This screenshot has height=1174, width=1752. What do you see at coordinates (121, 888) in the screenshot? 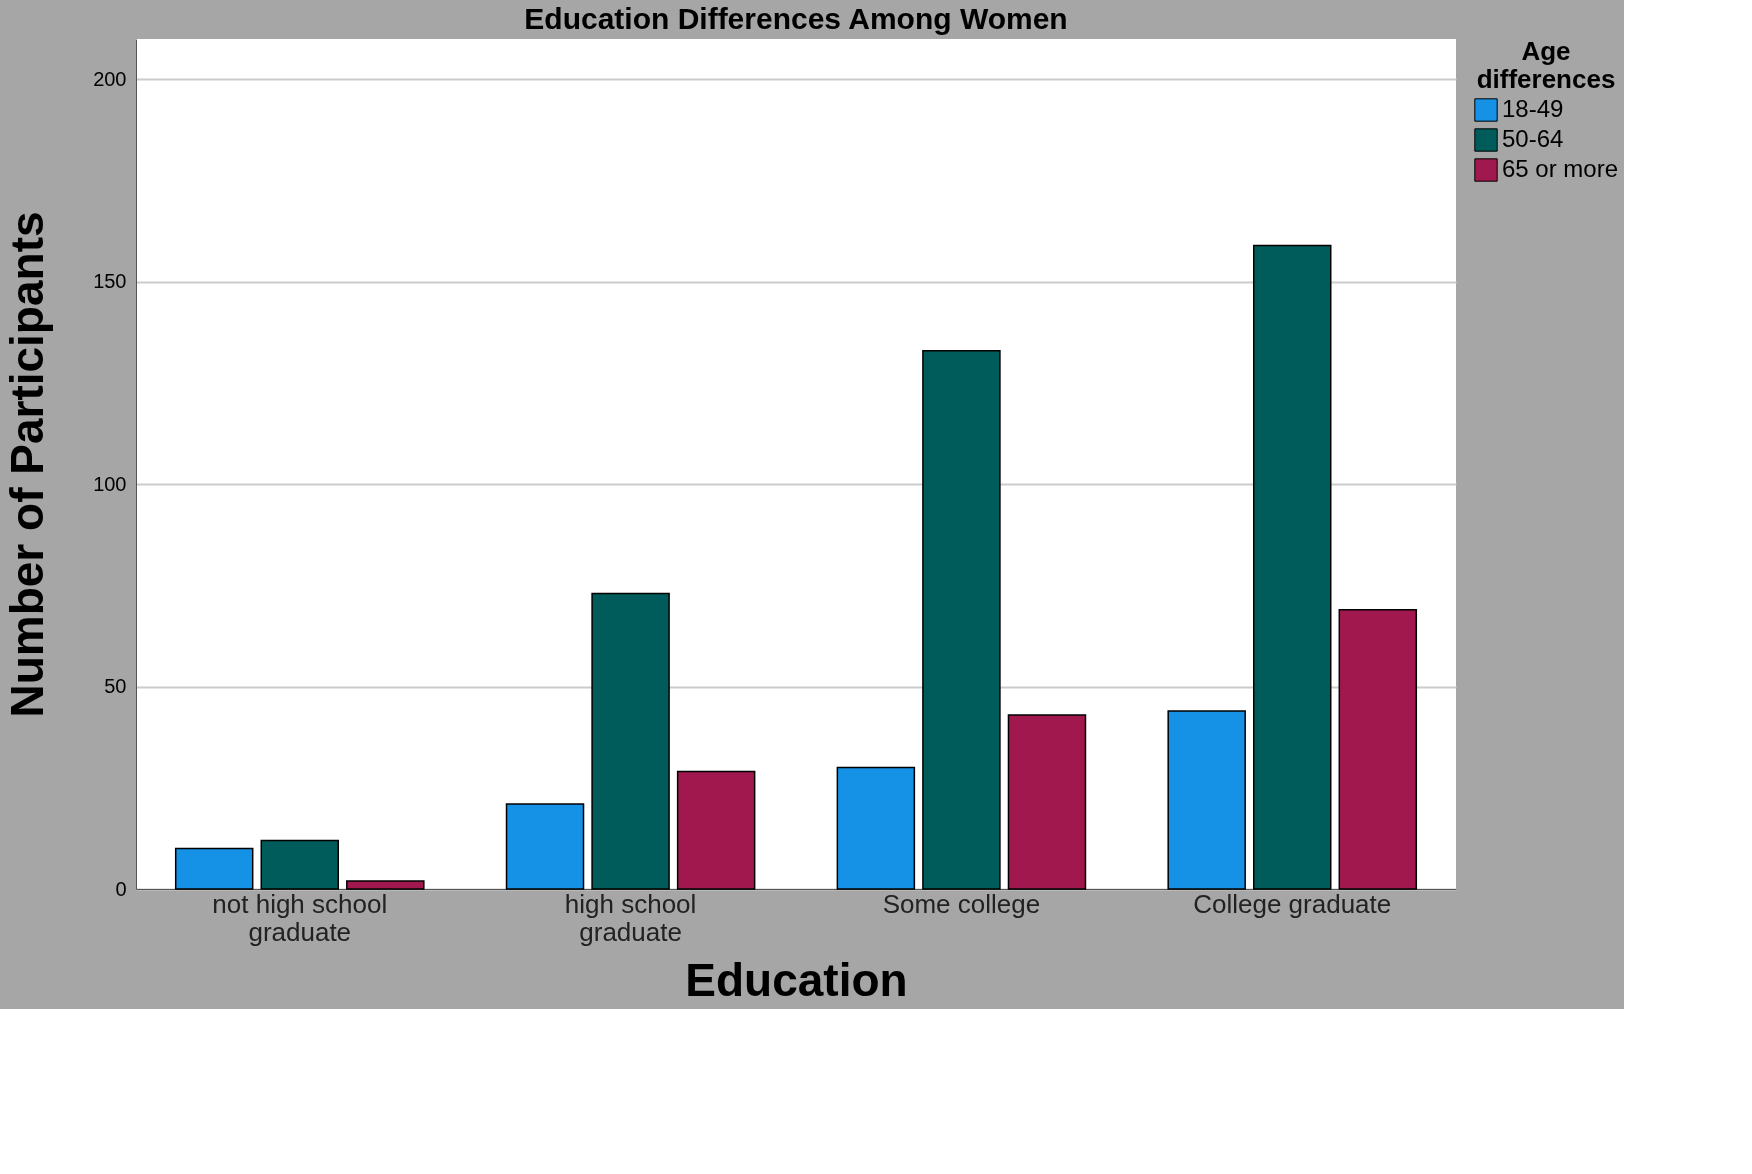
I see `y-tick-label: 0` at bounding box center [121, 888].